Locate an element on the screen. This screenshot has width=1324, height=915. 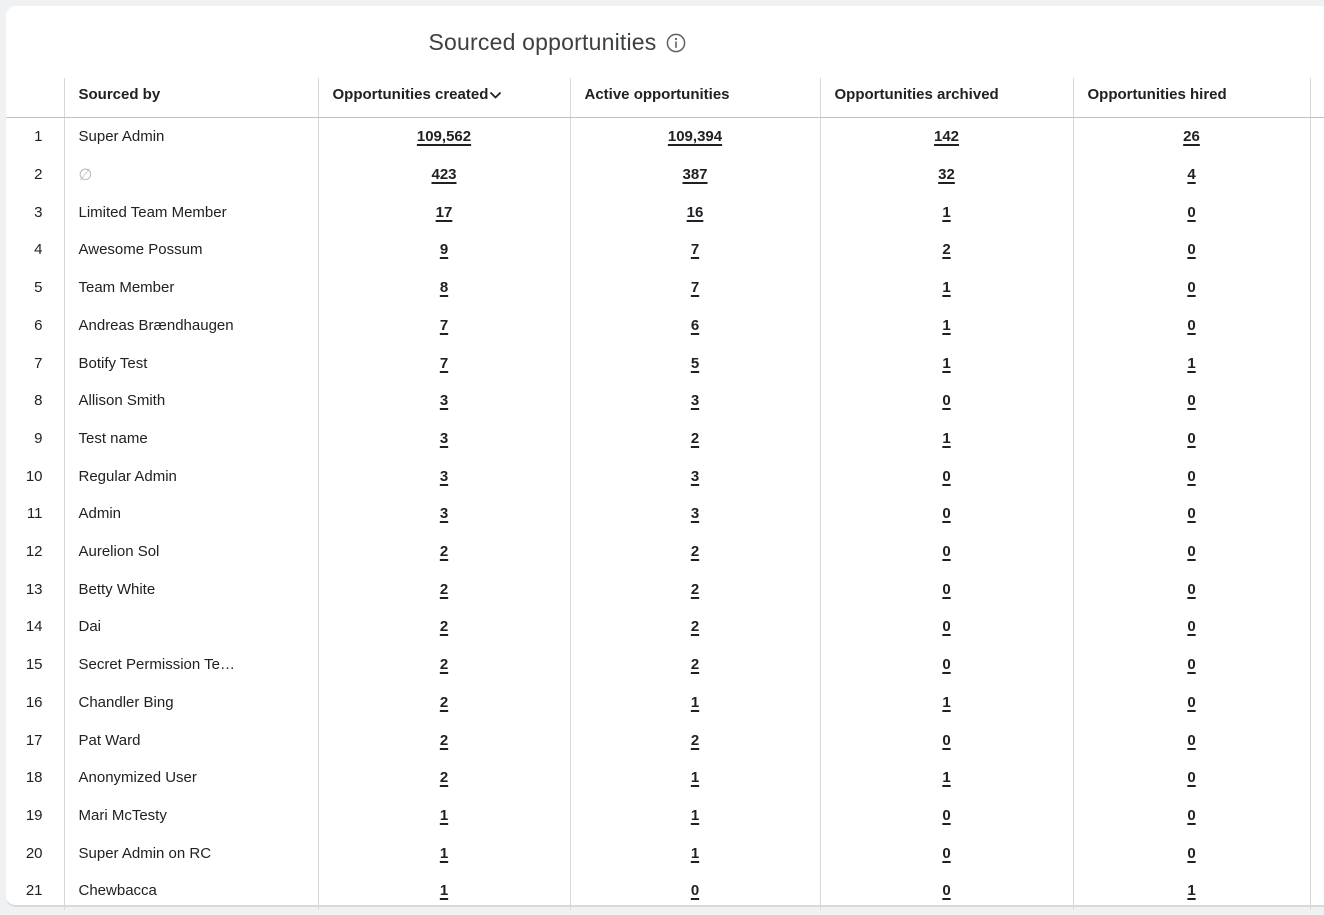
opportunities-created-value: 9 is located at coordinates (443, 250).